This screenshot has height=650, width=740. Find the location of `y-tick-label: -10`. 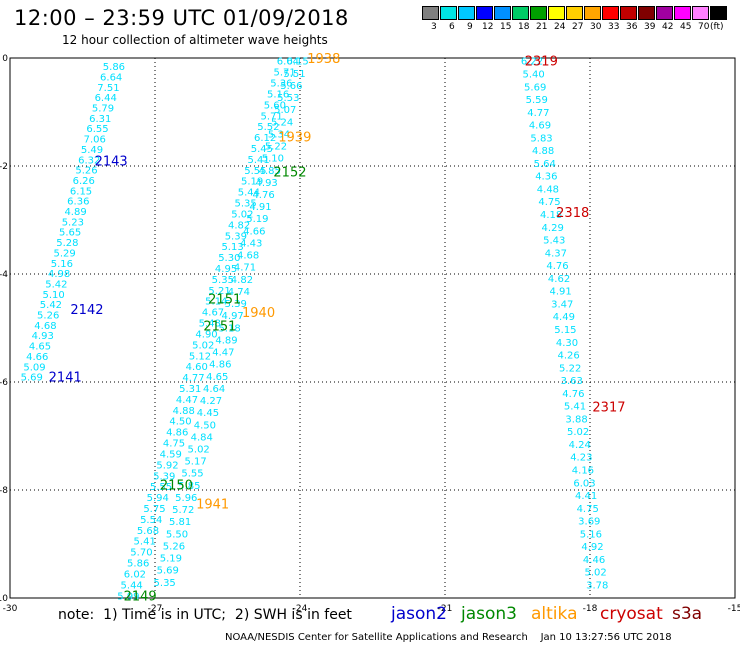

y-tick-label: -10 is located at coordinates (4, 599).